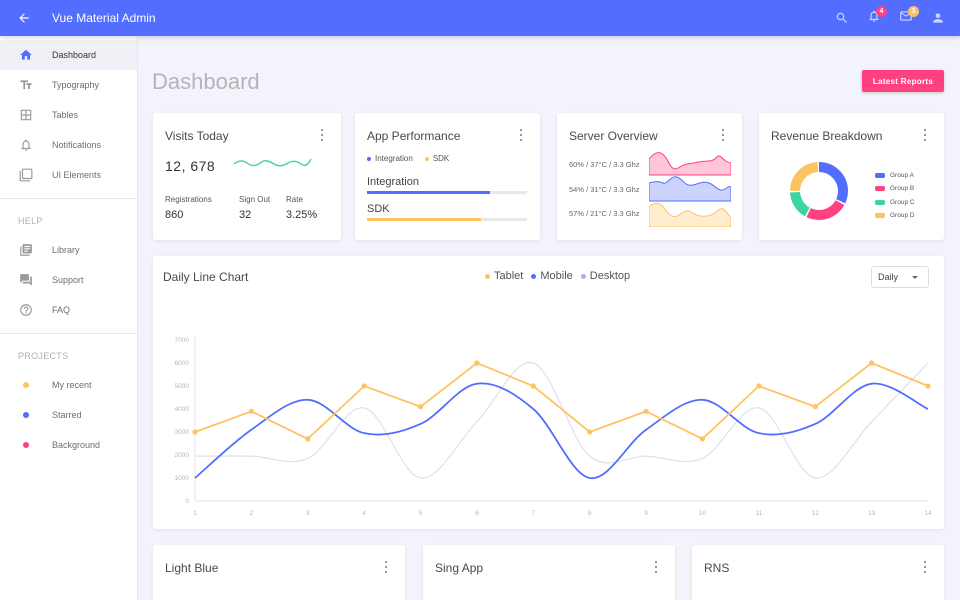 The image size is (960, 600). I want to click on messages-badge: 3, so click(913, 11).